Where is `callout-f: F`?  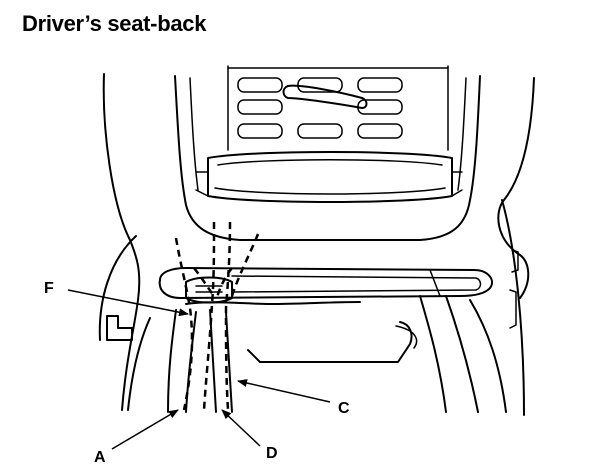 callout-f: F is located at coordinates (49, 288).